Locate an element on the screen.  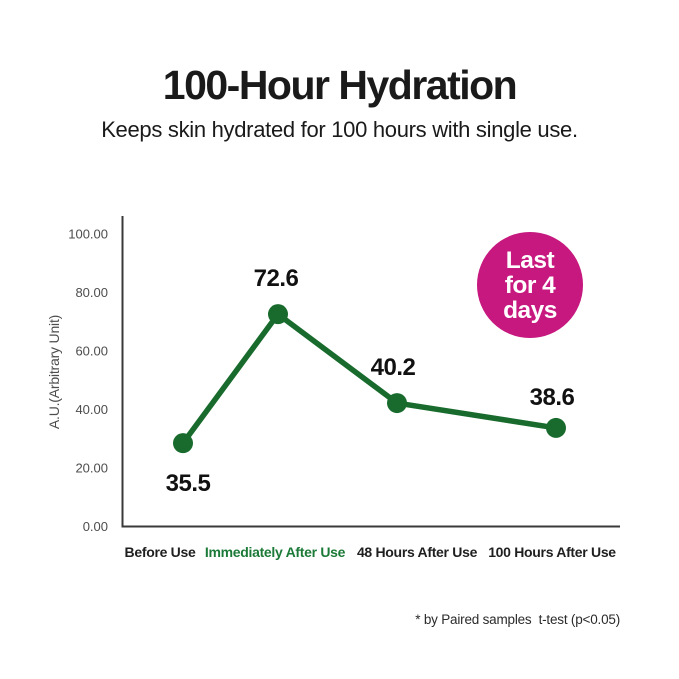
y-tick-label: 80.00 is located at coordinates (91, 292).